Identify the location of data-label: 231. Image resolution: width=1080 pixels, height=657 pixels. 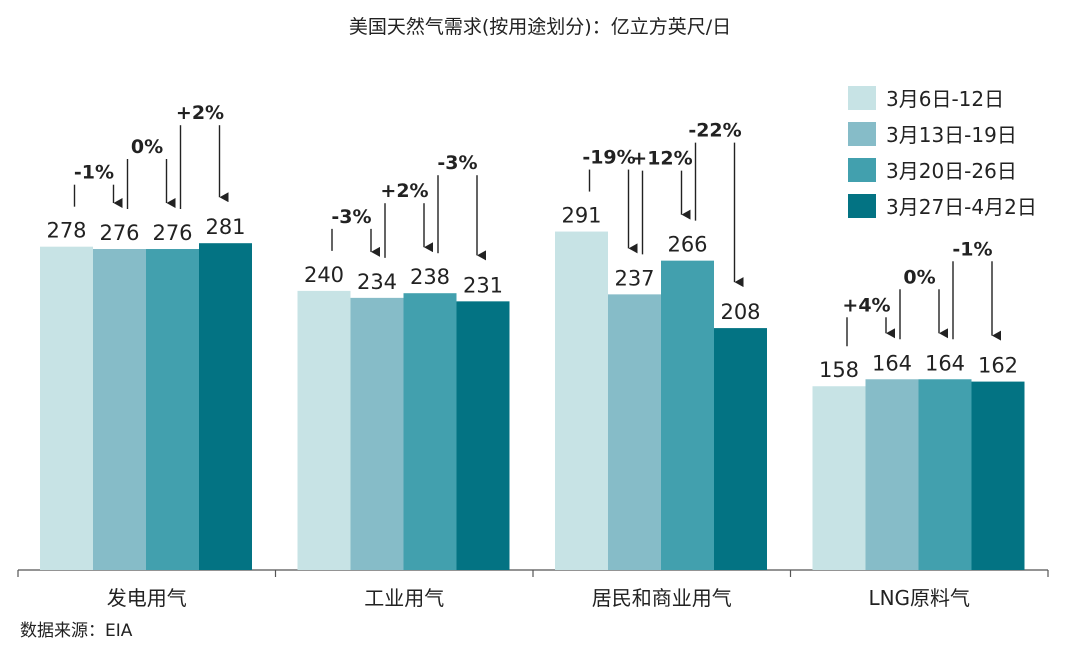
(483, 285).